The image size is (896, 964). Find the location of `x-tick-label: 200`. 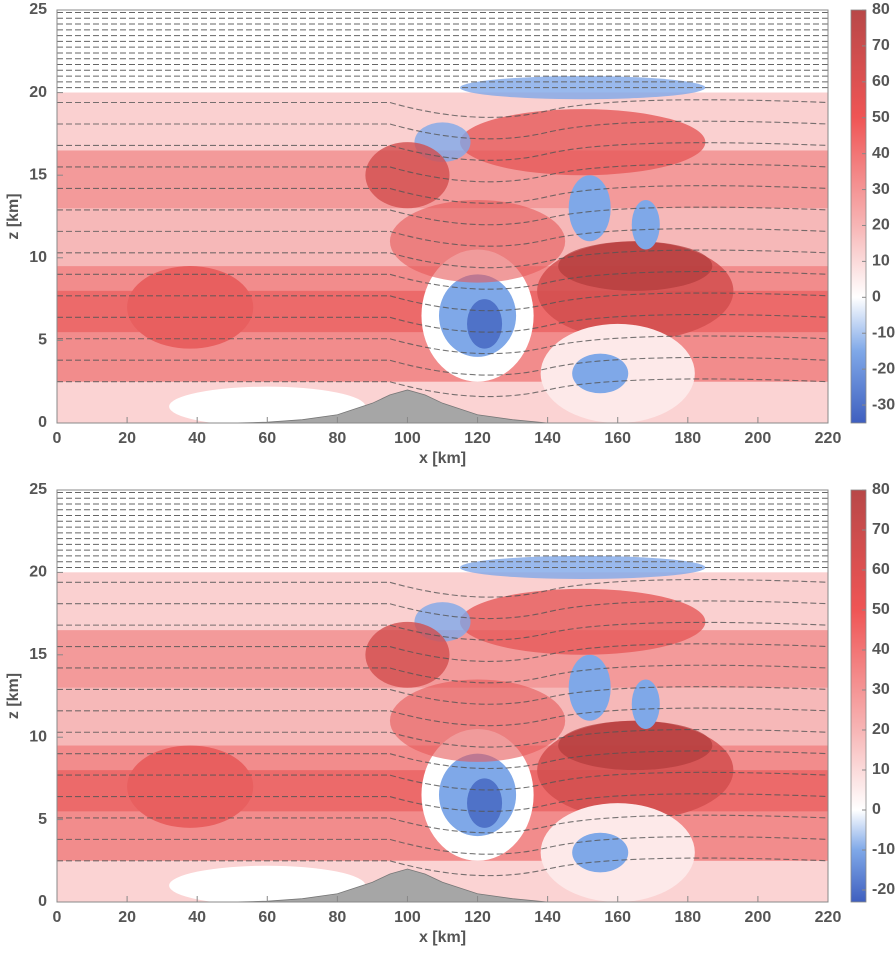

x-tick-label: 200 is located at coordinates (758, 917).